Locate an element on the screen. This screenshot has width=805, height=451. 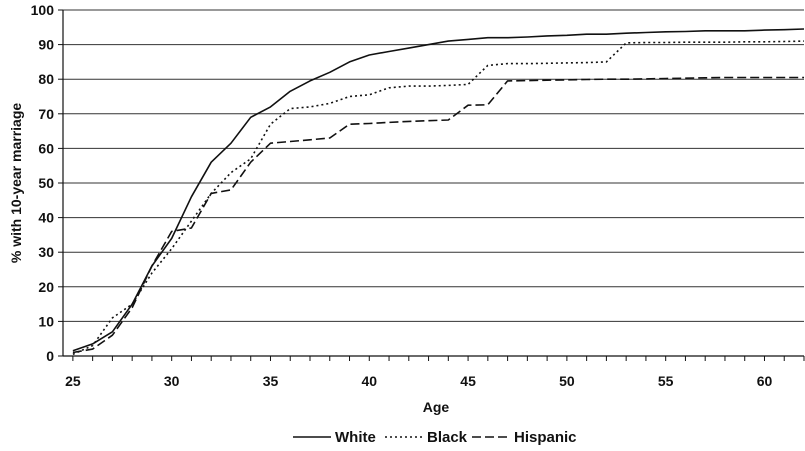
legend-label-white: White is located at coordinates (355, 437).